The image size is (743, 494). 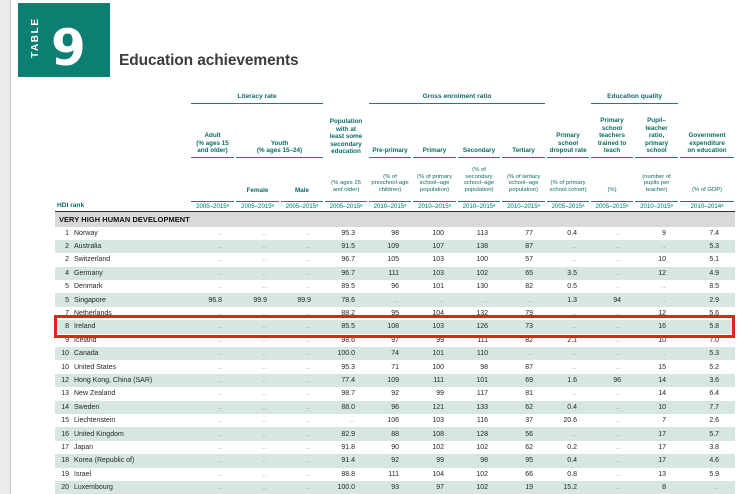 I want to click on value-cell: 62, so click(x=529, y=447).